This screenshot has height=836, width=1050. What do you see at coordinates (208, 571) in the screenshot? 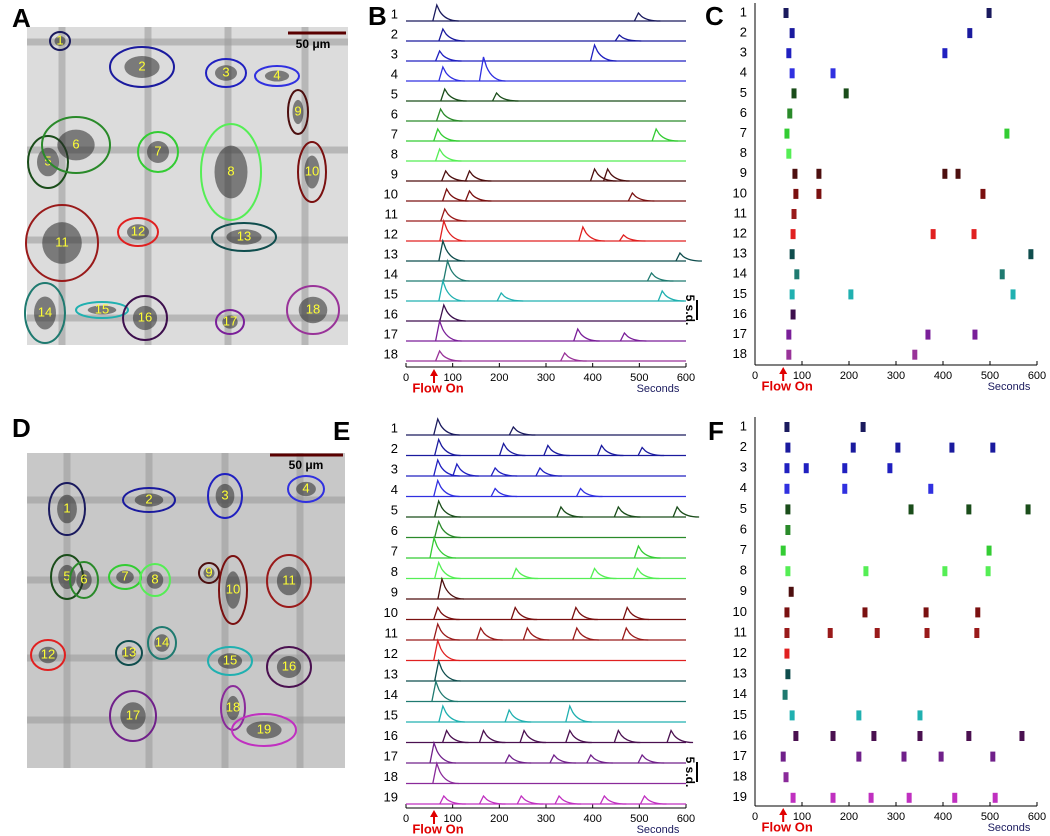
I see `cell-label: 9` at bounding box center [208, 571].